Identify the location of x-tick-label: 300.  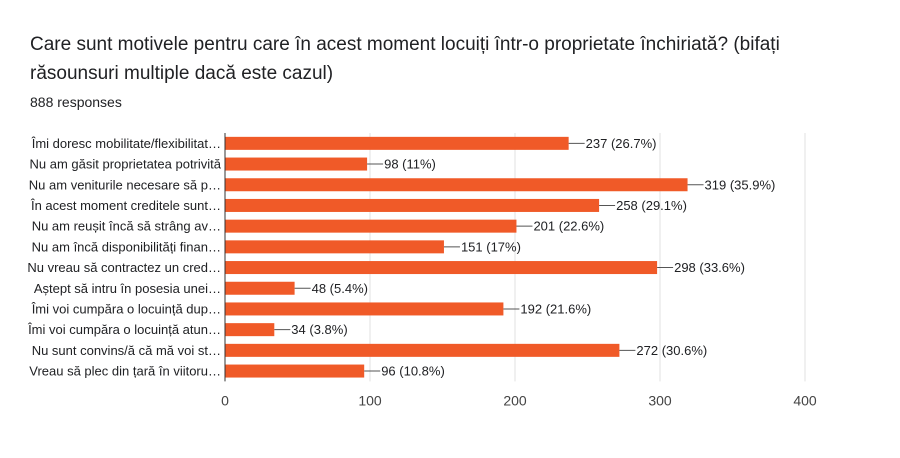
(660, 400).